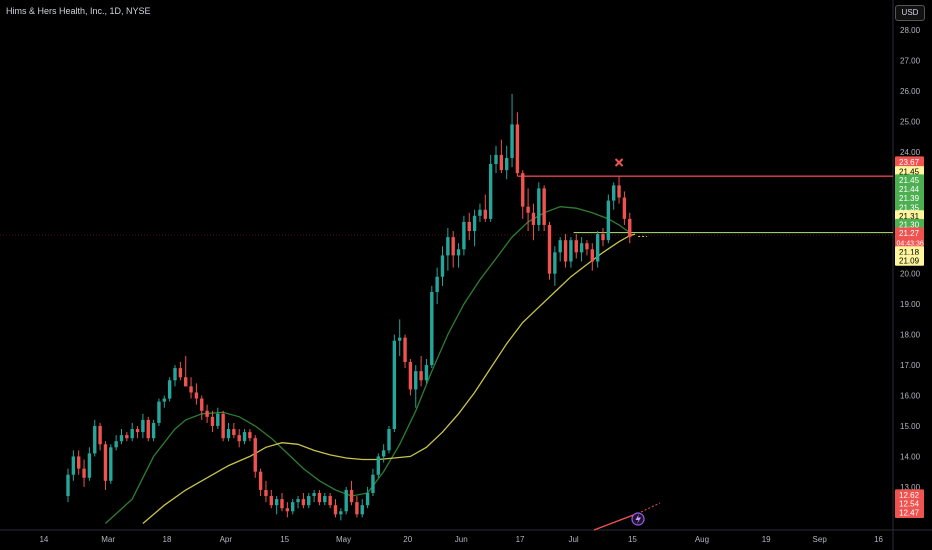  I want to click on projection-line, so click(615, 522).